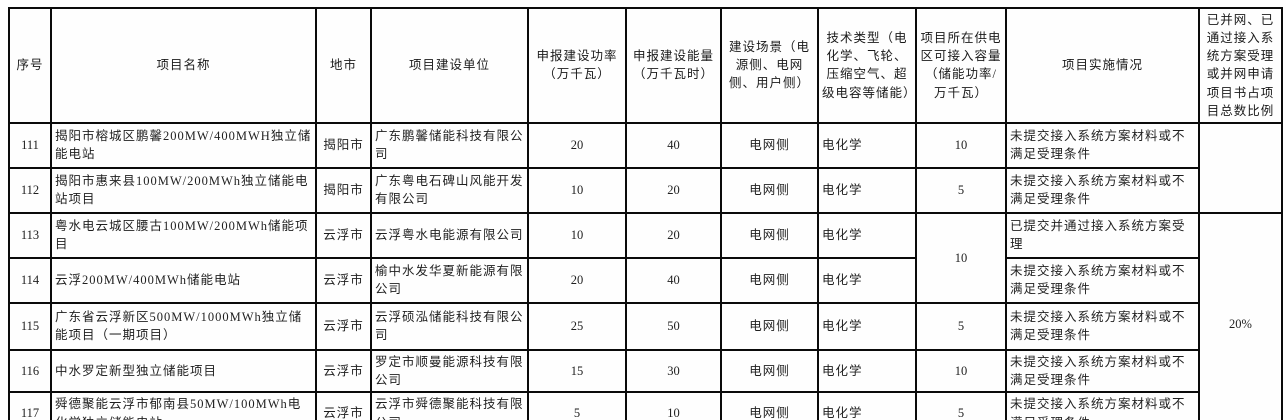 The image size is (1286, 420). I want to click on header-construction-scene: 建设场景（电源侧、电网侧、用户侧）, so click(769, 65).